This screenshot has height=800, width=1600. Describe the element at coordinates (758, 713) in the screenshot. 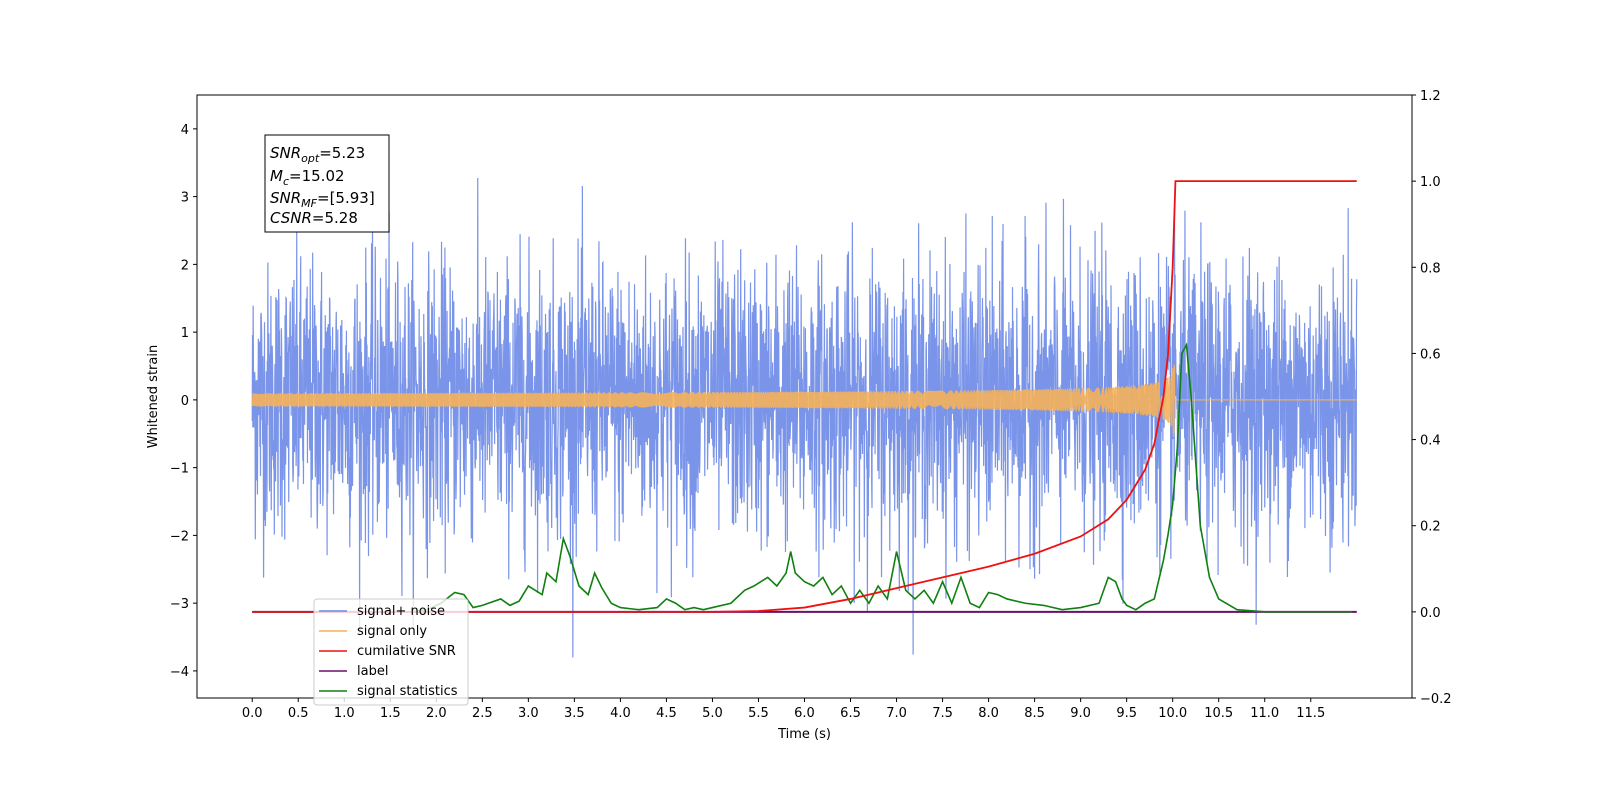

I see `x-tick-label: 5.5` at that location.